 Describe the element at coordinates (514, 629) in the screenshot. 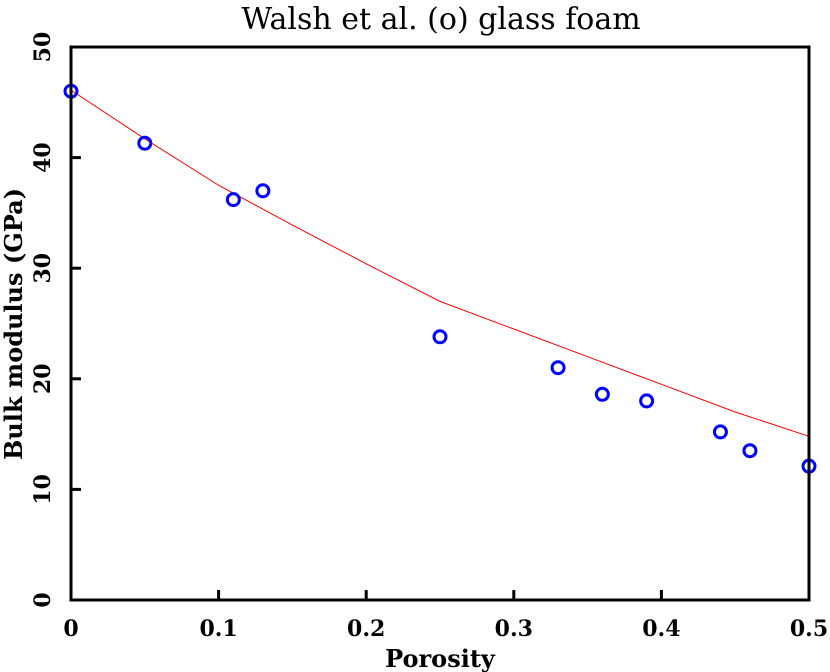

I see `x-tick-label: 0.3` at that location.